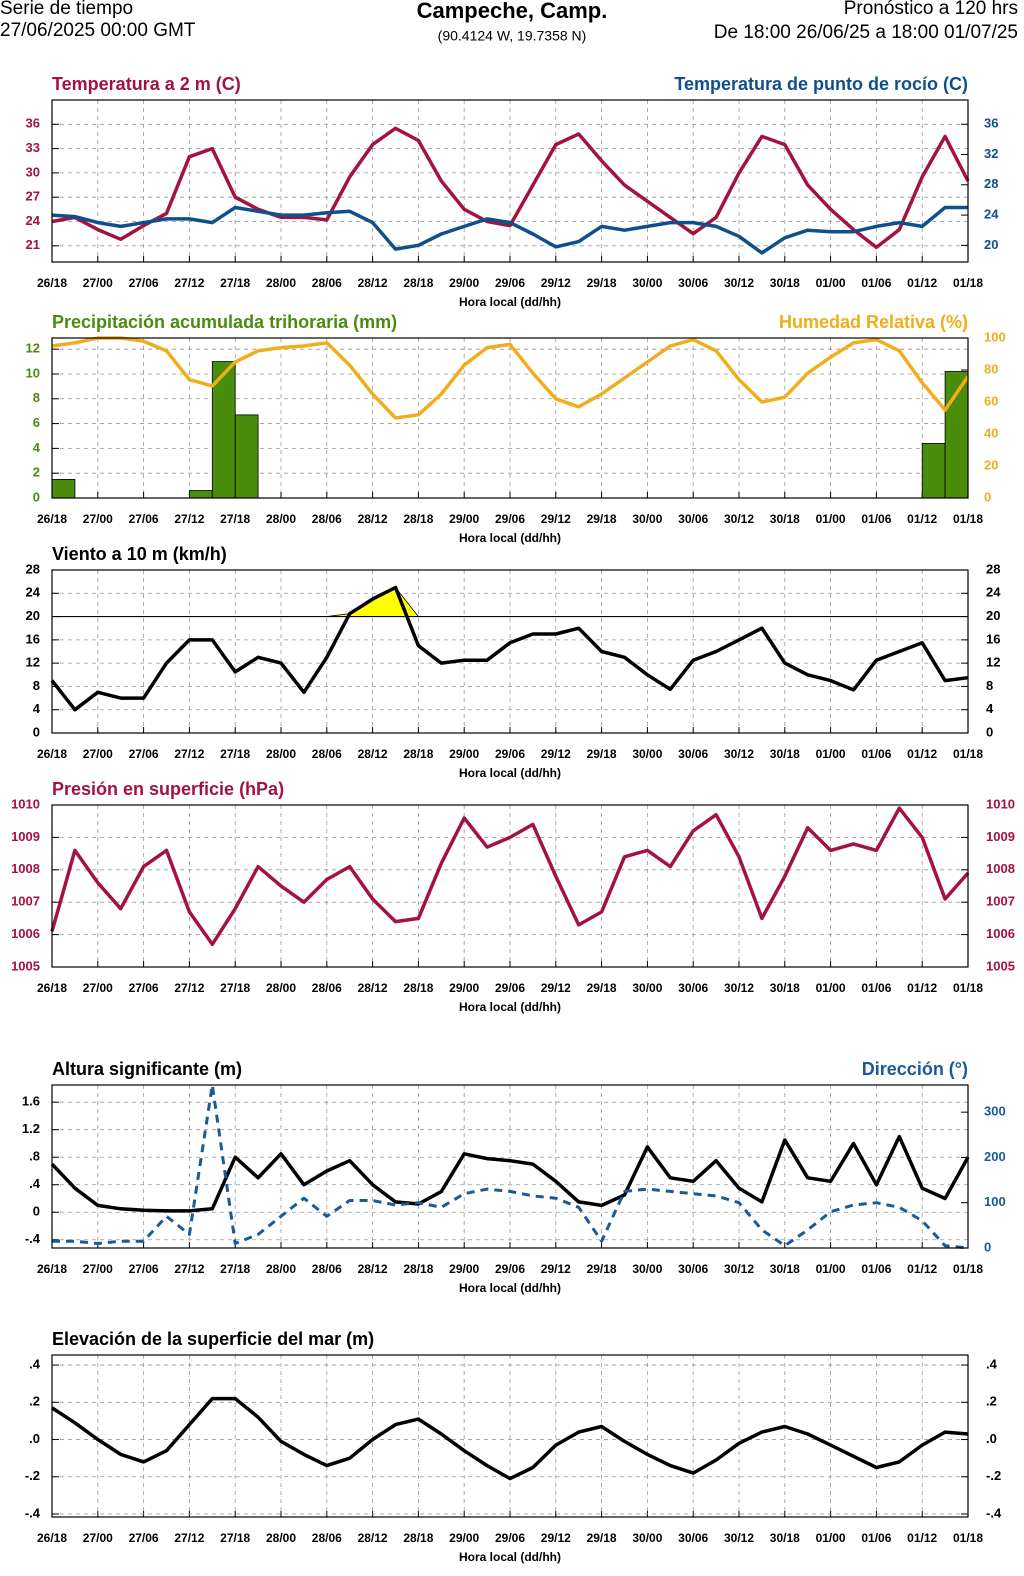  Describe the element at coordinates (25, 803) in the screenshot. I see `y-tick-label: 1010` at that location.